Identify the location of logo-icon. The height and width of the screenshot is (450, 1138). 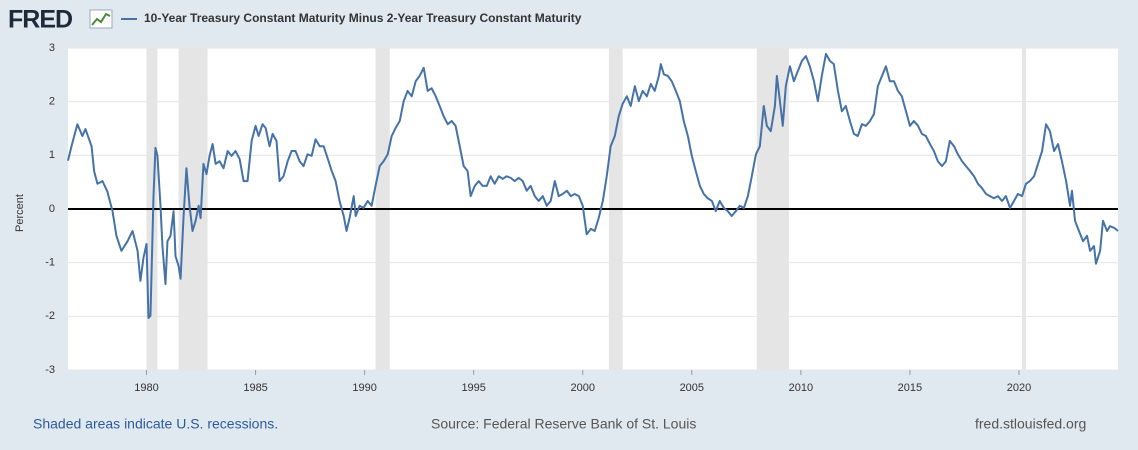
(101, 19).